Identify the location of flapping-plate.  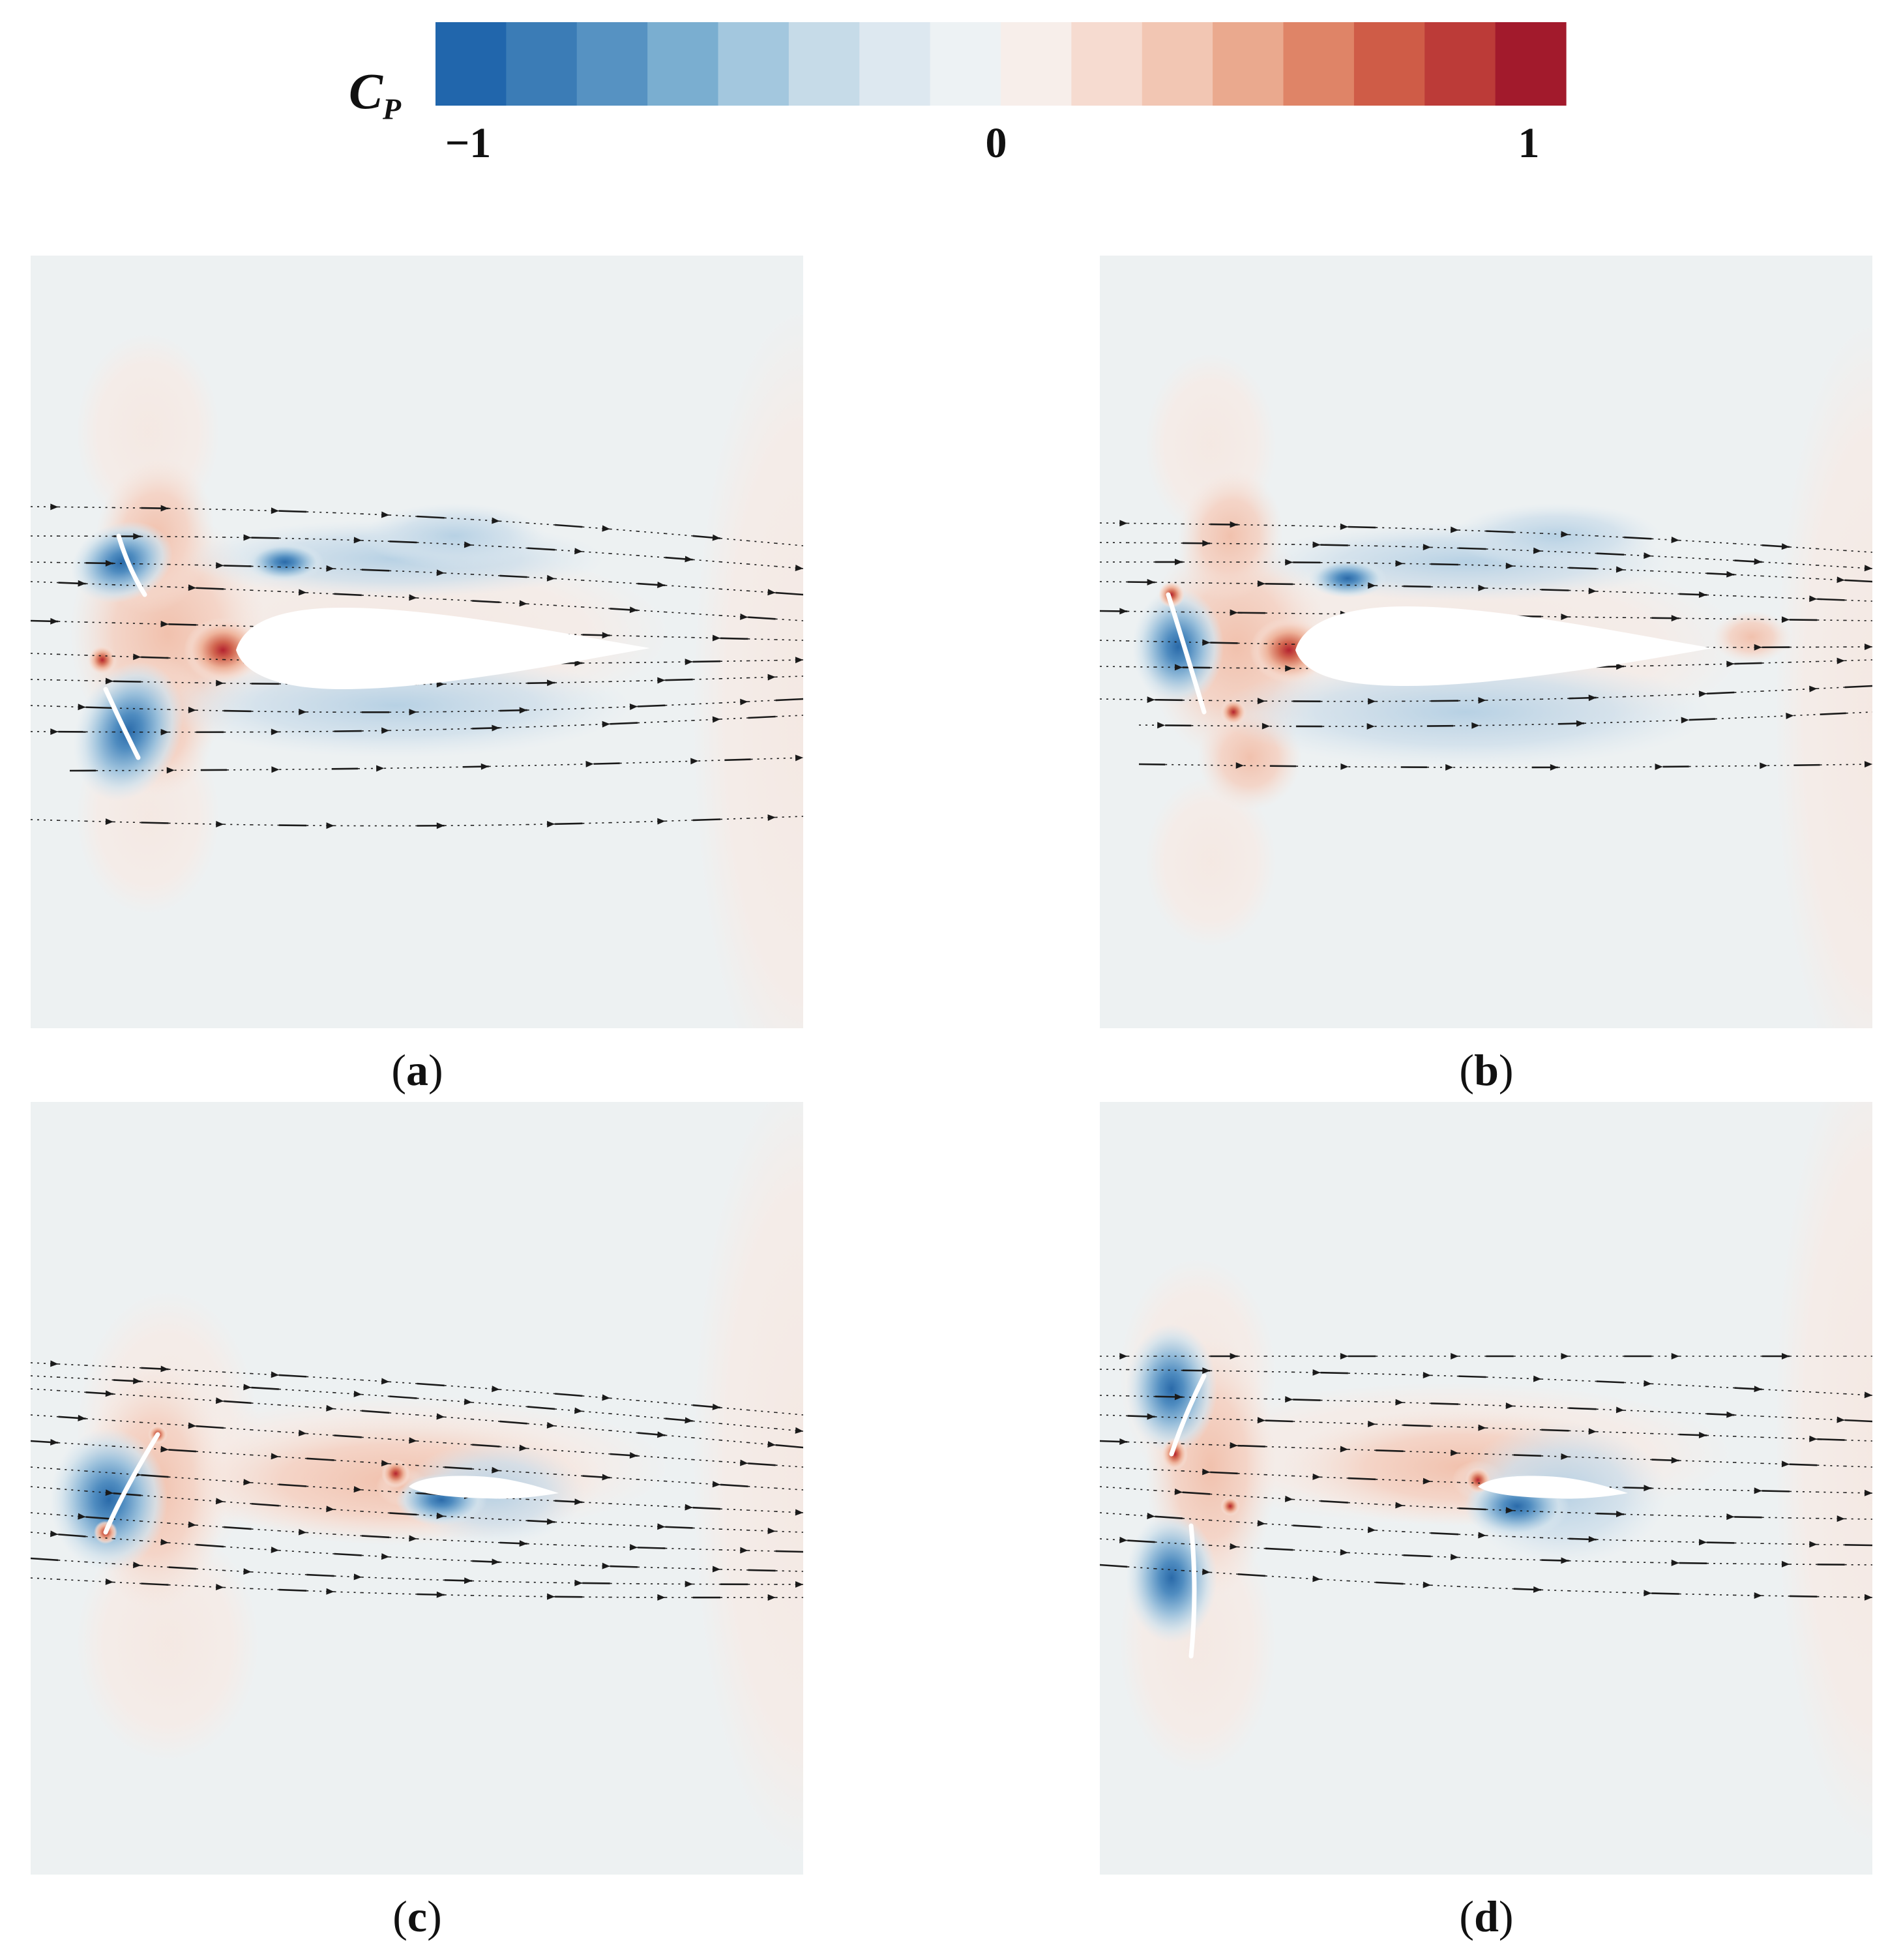
(1186, 653).